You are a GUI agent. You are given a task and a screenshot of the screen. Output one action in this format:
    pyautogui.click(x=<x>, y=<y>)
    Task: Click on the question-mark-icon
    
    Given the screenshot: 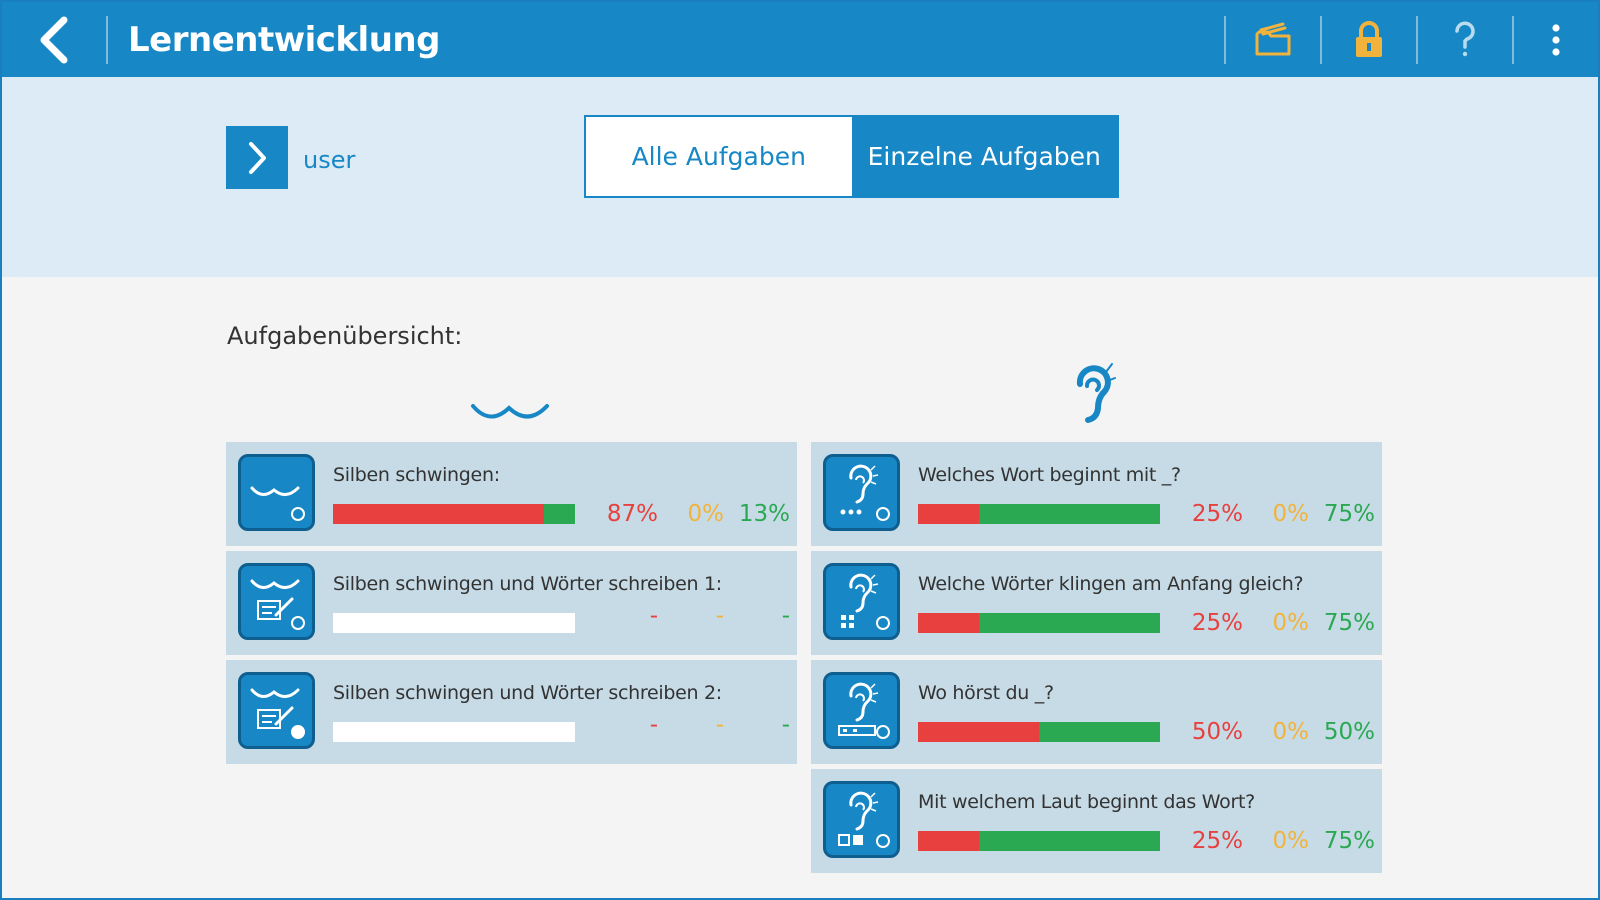 What is the action you would take?
    pyautogui.click(x=1465, y=38)
    